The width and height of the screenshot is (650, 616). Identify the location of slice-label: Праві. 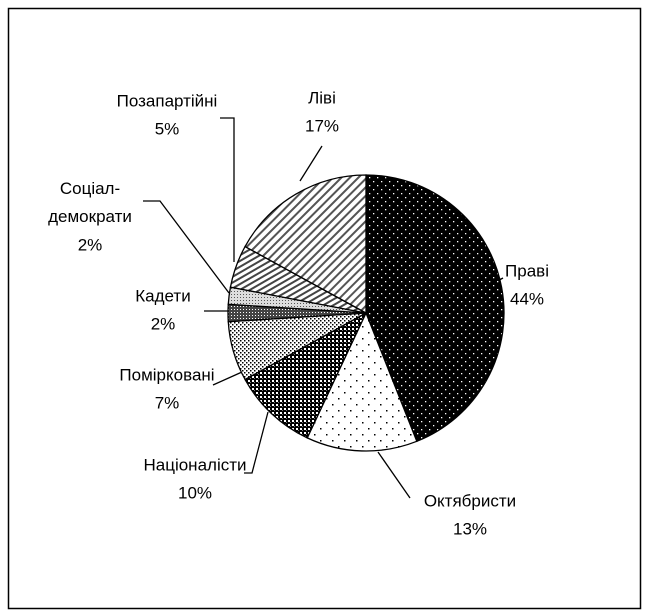
(527, 270).